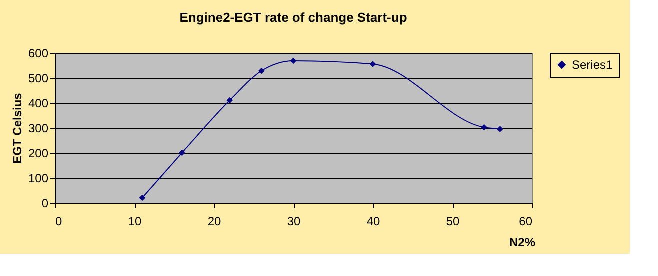 The height and width of the screenshot is (276, 658). What do you see at coordinates (38, 79) in the screenshot?
I see `y-tick-label: 500` at bounding box center [38, 79].